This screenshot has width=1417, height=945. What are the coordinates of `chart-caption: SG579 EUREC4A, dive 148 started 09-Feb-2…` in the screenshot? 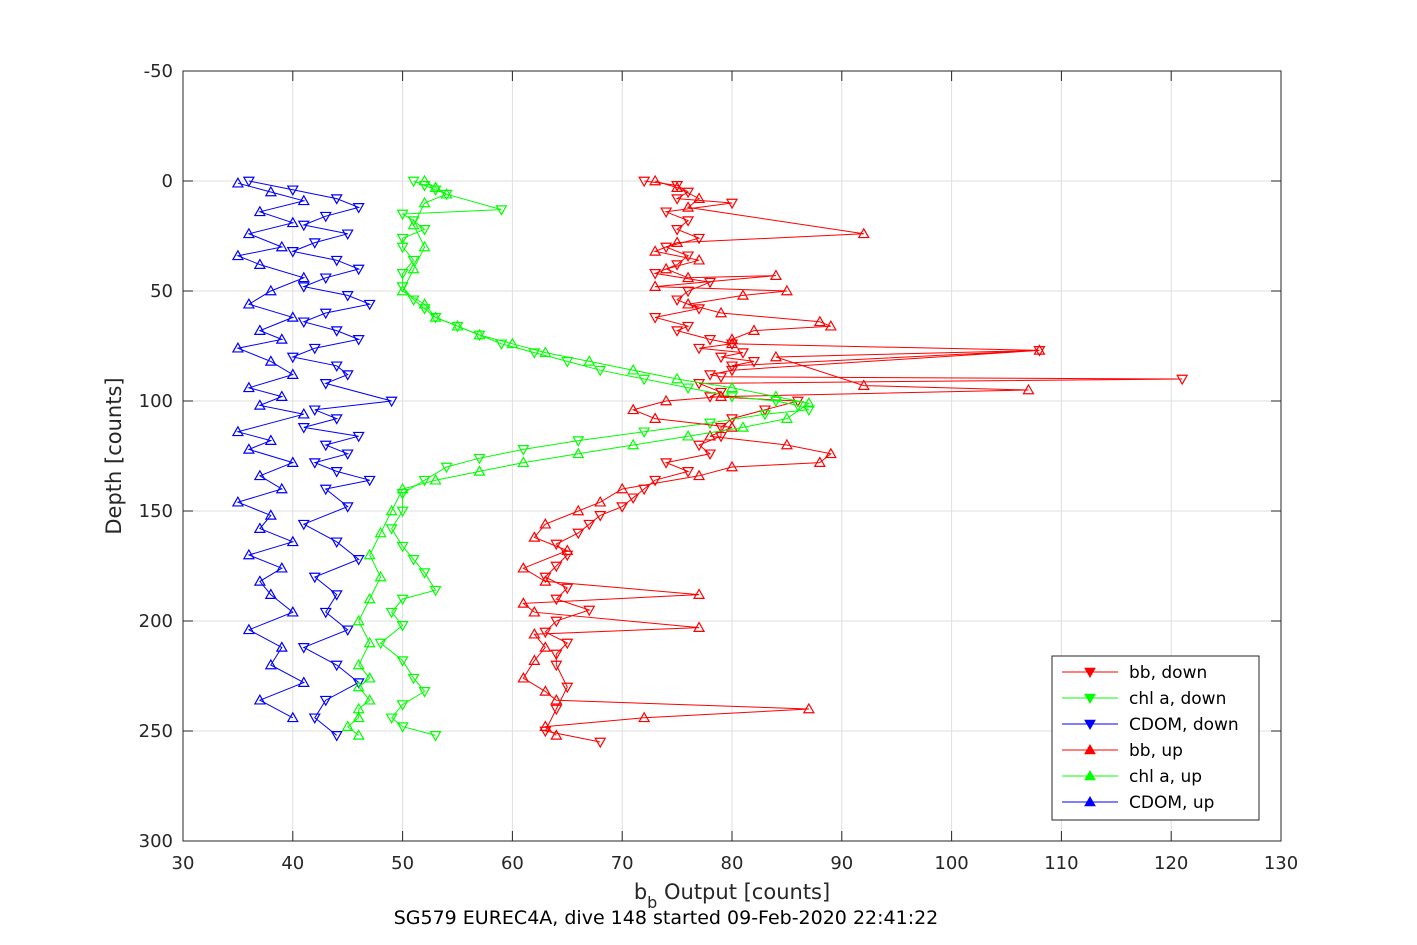 It's located at (666, 918).